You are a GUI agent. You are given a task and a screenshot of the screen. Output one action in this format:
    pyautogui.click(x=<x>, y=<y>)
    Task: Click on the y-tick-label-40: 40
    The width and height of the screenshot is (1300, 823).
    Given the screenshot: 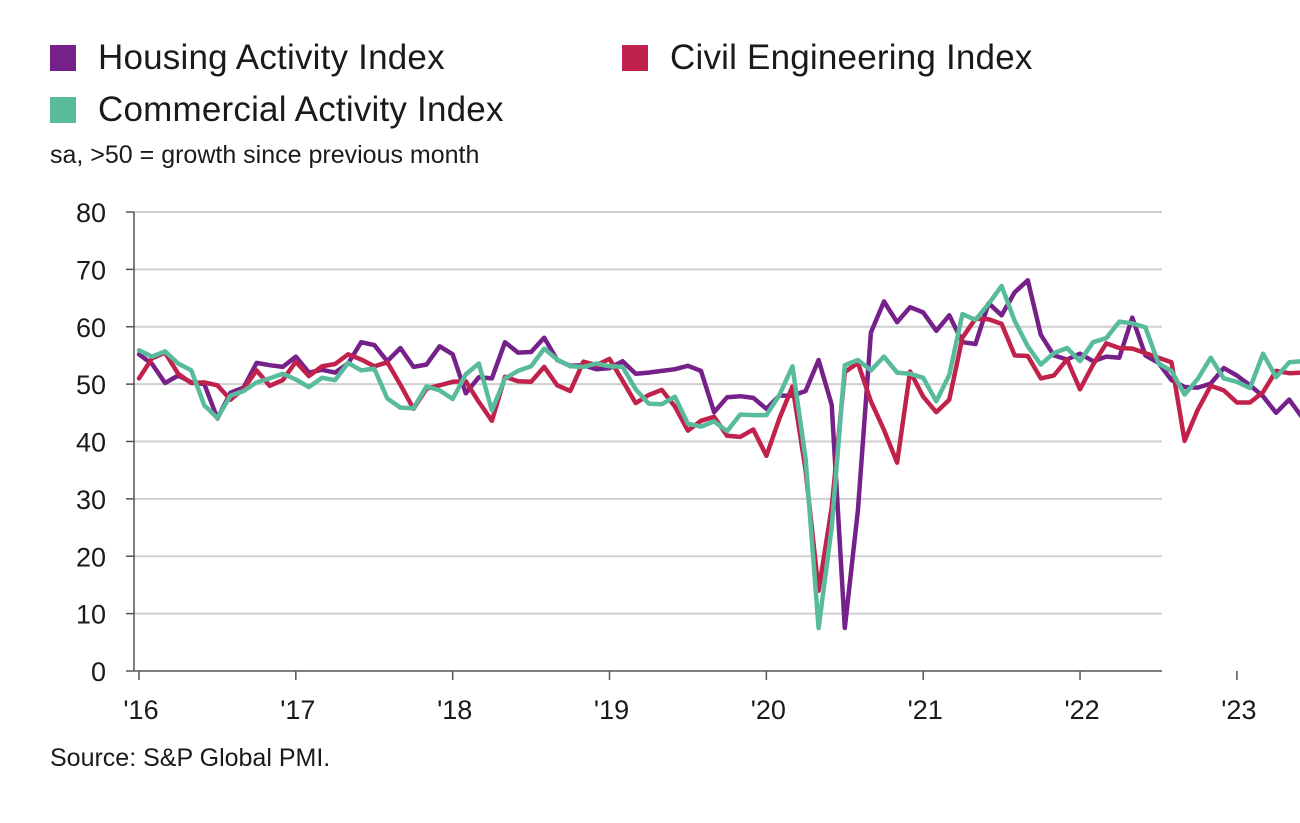 What is the action you would take?
    pyautogui.click(x=91, y=443)
    